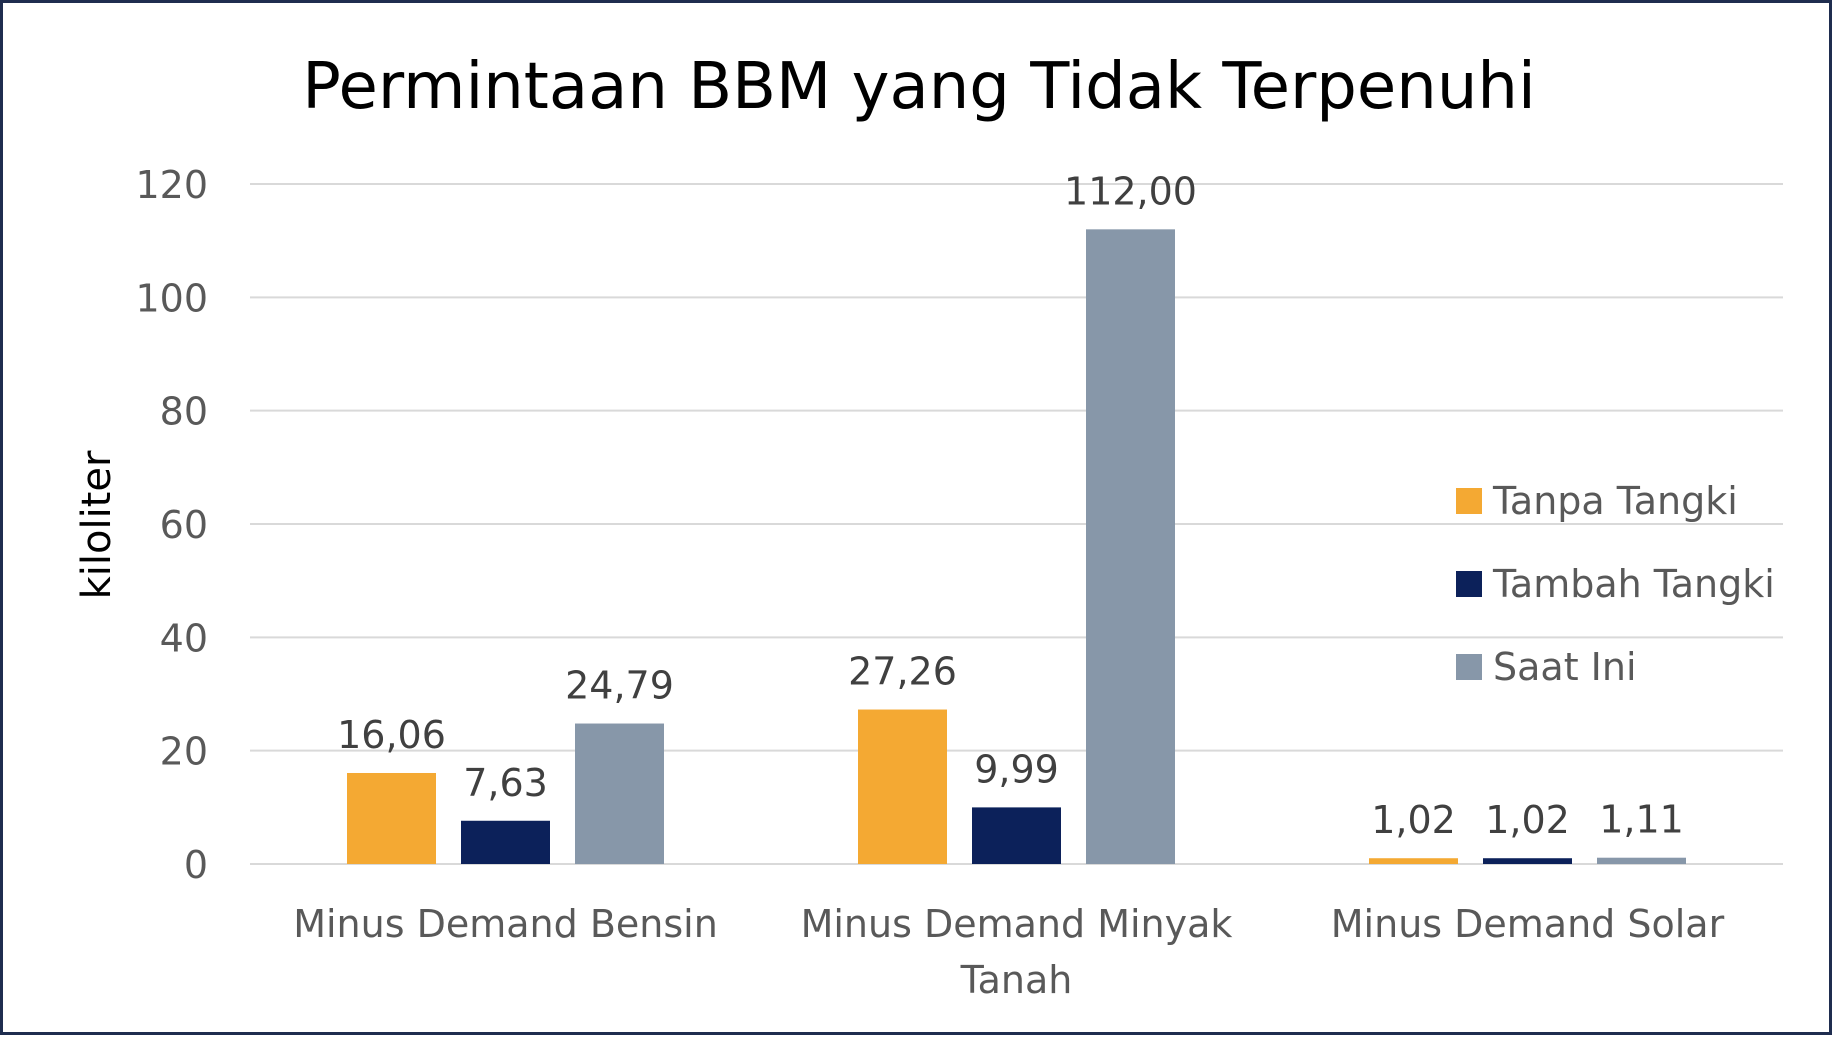 The height and width of the screenshot is (1038, 1832). Describe the element at coordinates (184, 752) in the screenshot. I see `y-tick-label: 20` at that location.